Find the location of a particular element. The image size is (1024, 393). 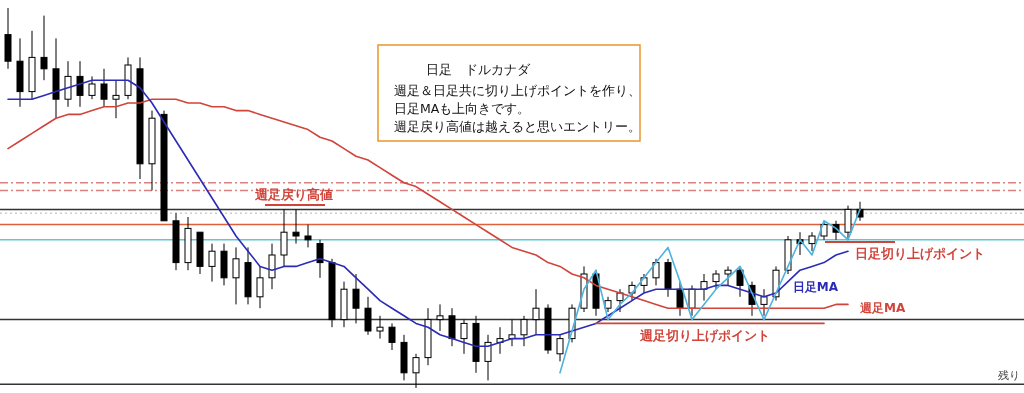

annotation: 週足戻り高値 is located at coordinates (293, 194).